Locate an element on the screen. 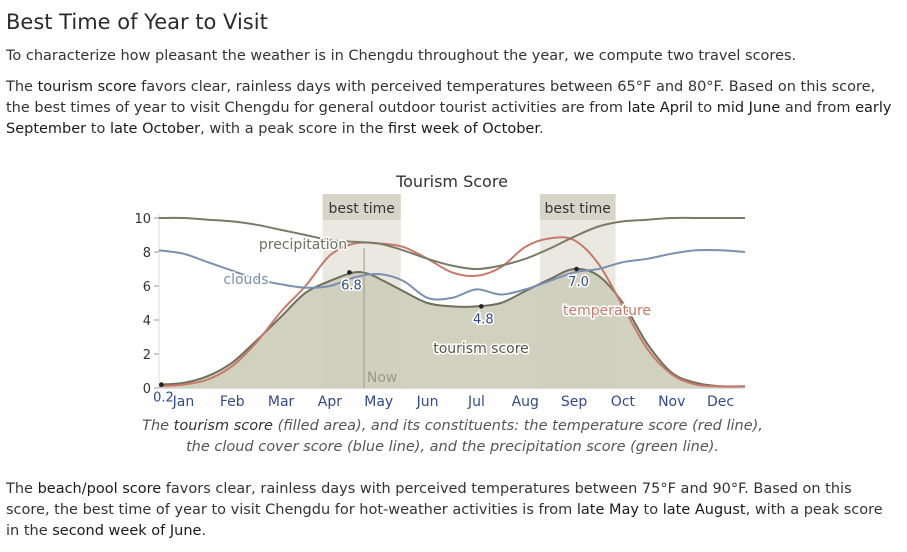 The width and height of the screenshot is (907, 552). tourism-text-5: to is located at coordinates (98, 129).